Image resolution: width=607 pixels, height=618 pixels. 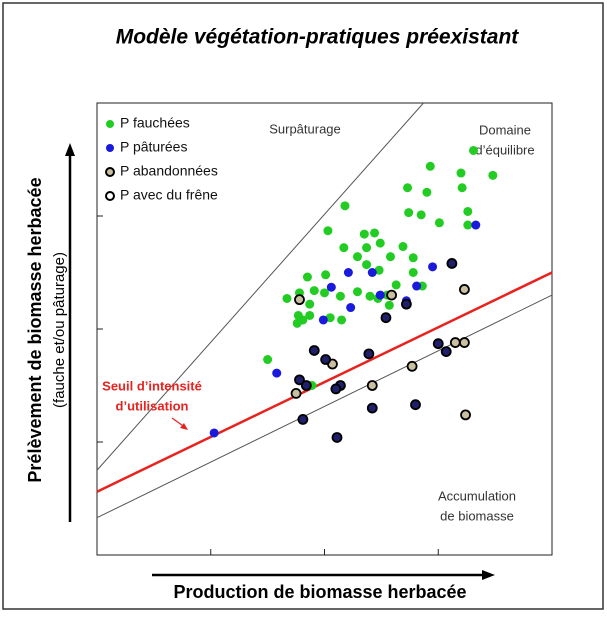 What do you see at coordinates (505, 129) in the screenshot?
I see `annotation: Domaine` at bounding box center [505, 129].